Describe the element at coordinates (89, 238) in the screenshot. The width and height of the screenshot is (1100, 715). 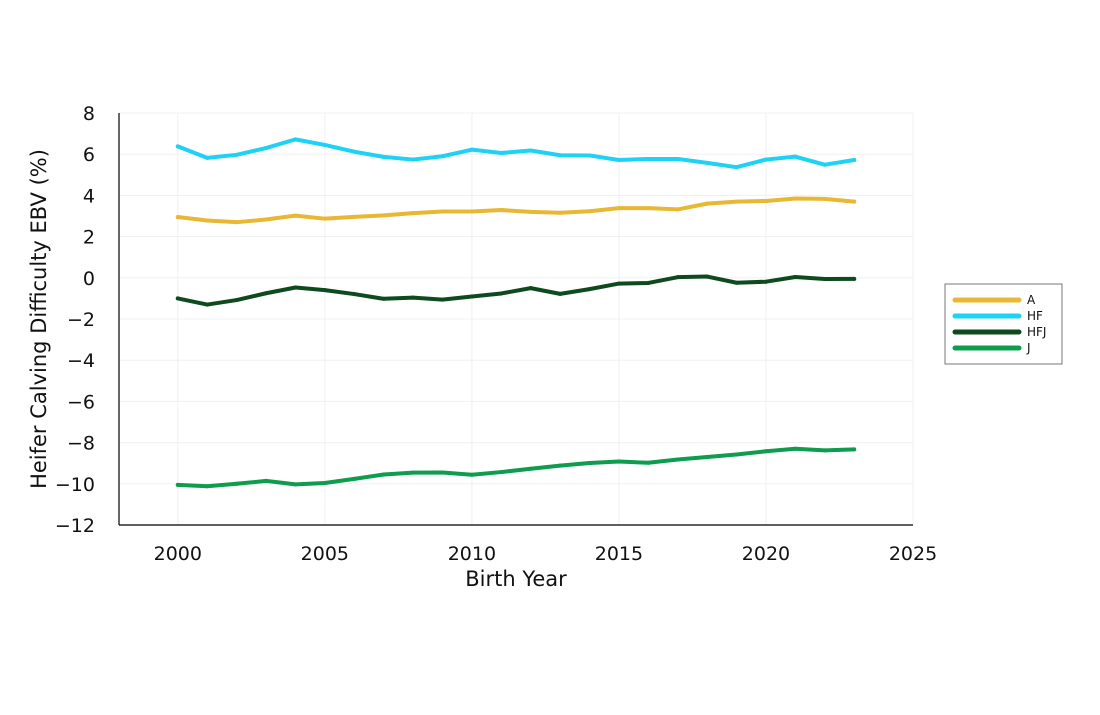
I see `y-tick-label: 2` at that location.